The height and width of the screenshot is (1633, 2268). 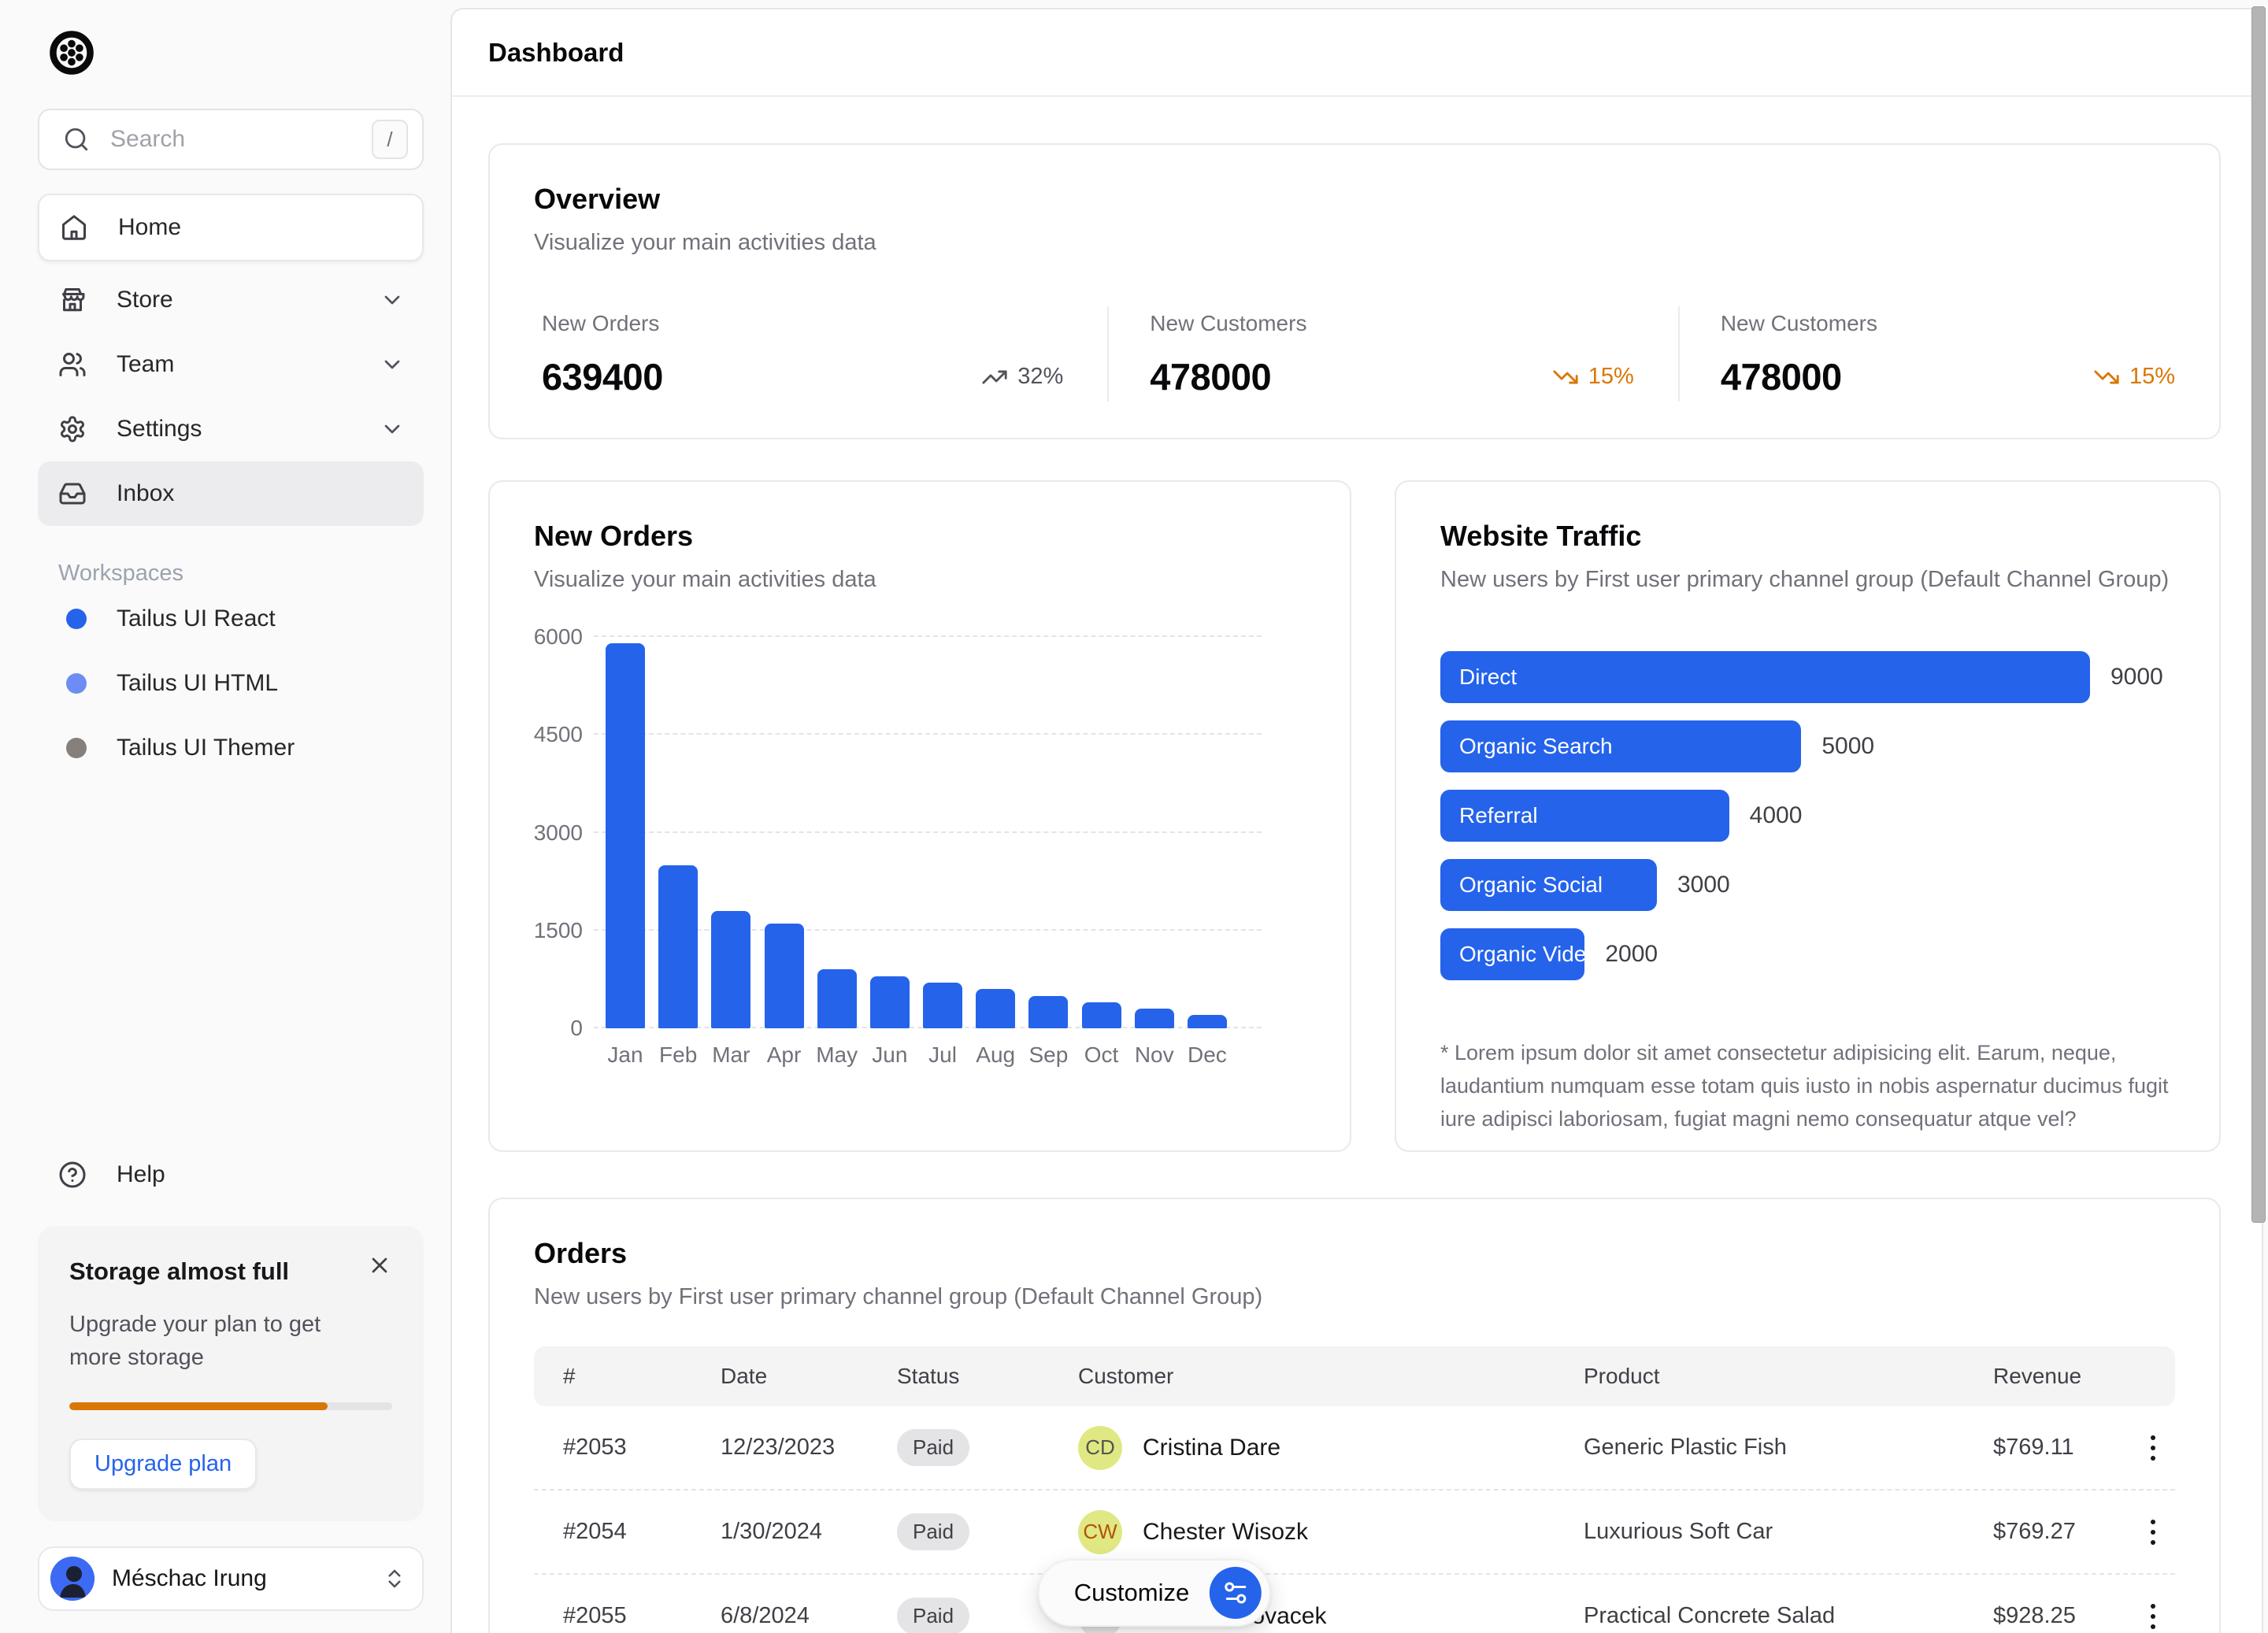 What do you see at coordinates (231, 300) in the screenshot?
I see `sidebar-item-store: Store` at bounding box center [231, 300].